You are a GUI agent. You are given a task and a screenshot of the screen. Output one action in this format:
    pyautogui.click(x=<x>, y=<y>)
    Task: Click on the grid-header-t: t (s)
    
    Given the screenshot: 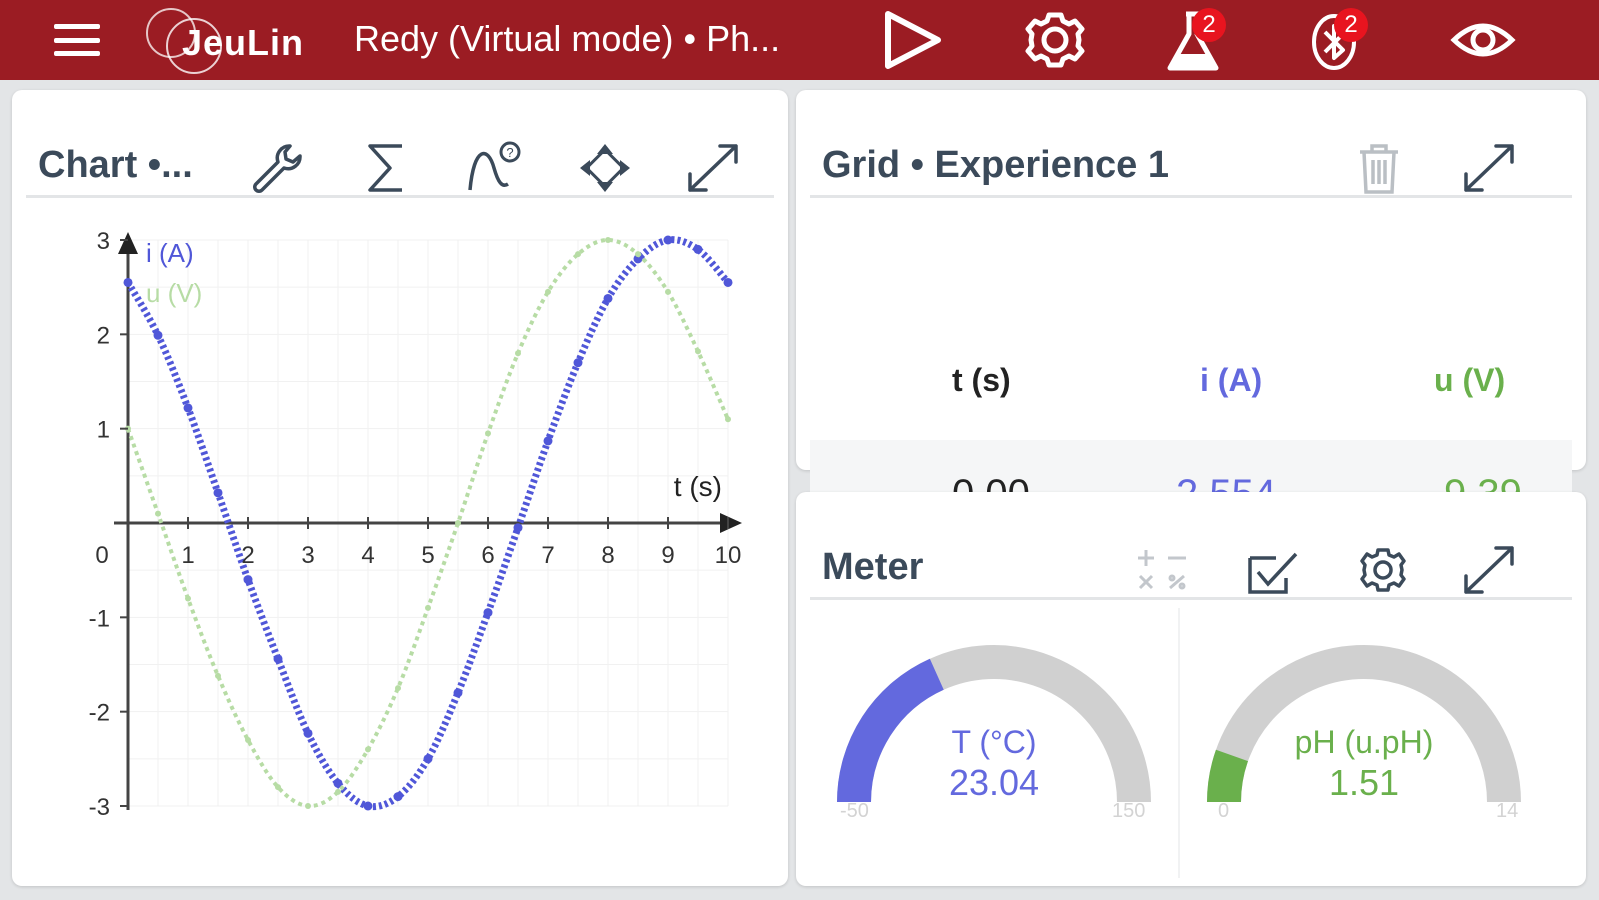 What is the action you would take?
    pyautogui.click(x=981, y=380)
    